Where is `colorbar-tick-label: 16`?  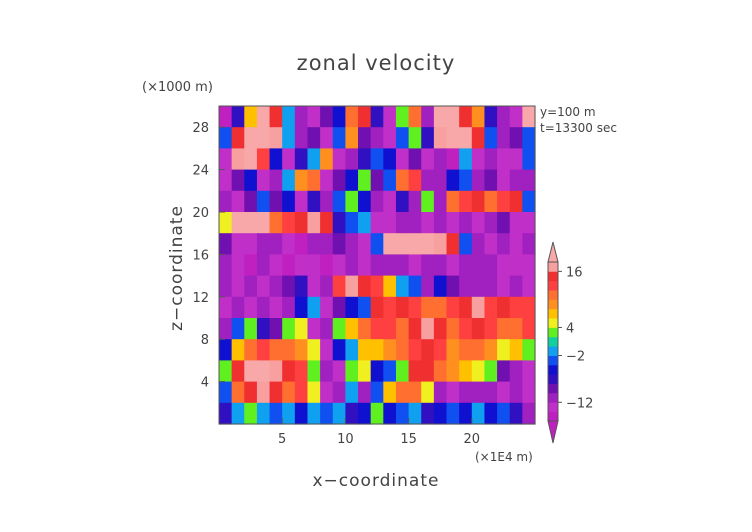 colorbar-tick-label: 16 is located at coordinates (574, 272).